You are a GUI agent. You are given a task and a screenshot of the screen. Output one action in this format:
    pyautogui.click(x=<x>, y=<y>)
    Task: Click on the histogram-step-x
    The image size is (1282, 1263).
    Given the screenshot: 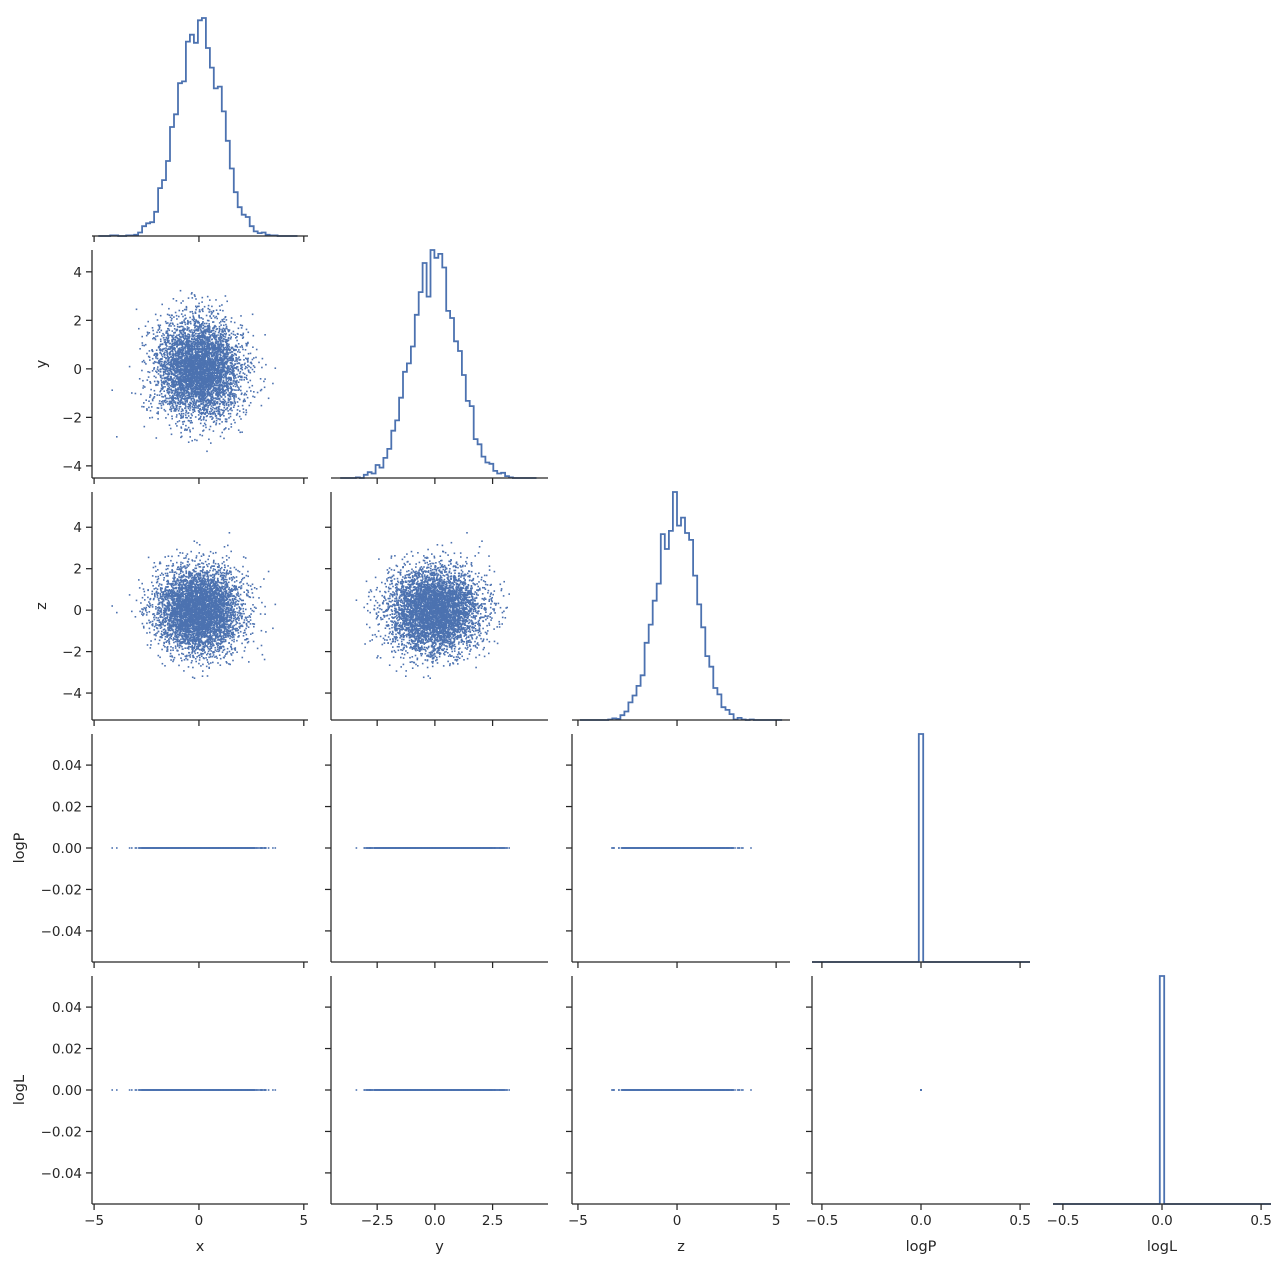 What is the action you would take?
    pyautogui.click(x=197, y=127)
    